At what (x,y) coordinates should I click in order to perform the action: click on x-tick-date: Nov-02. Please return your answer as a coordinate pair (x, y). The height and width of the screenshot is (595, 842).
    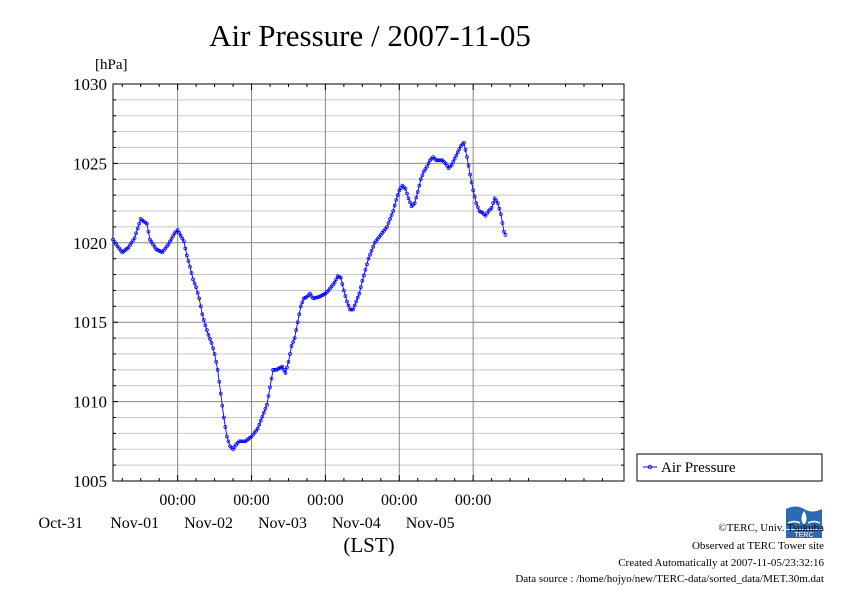
    Looking at the image, I should click on (208, 523).